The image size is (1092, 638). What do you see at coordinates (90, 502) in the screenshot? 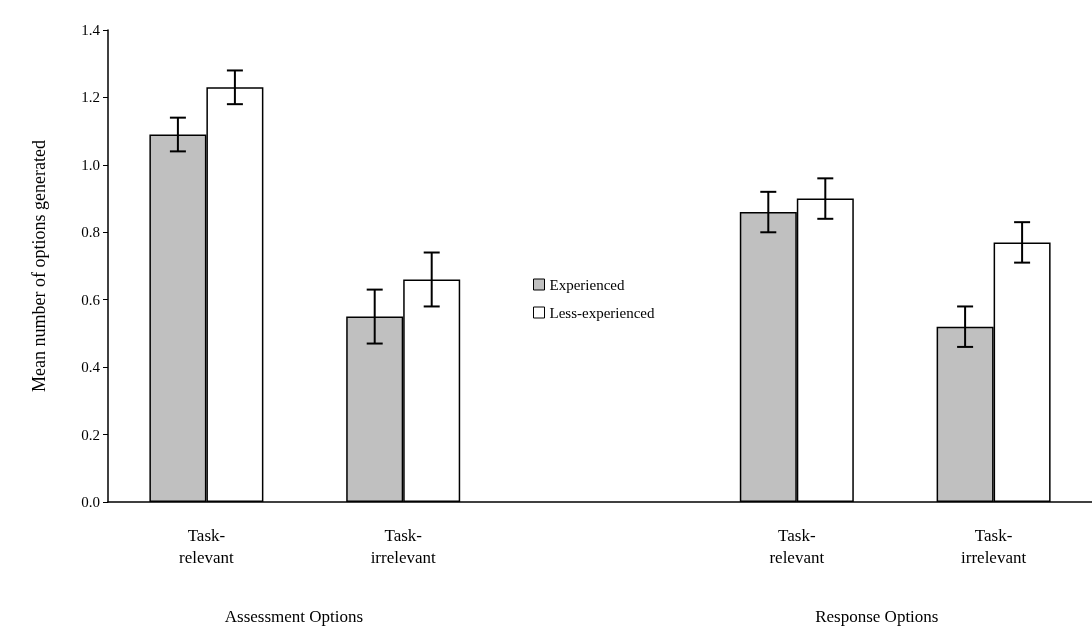
I see `y-tick-label: 0.0` at bounding box center [90, 502].